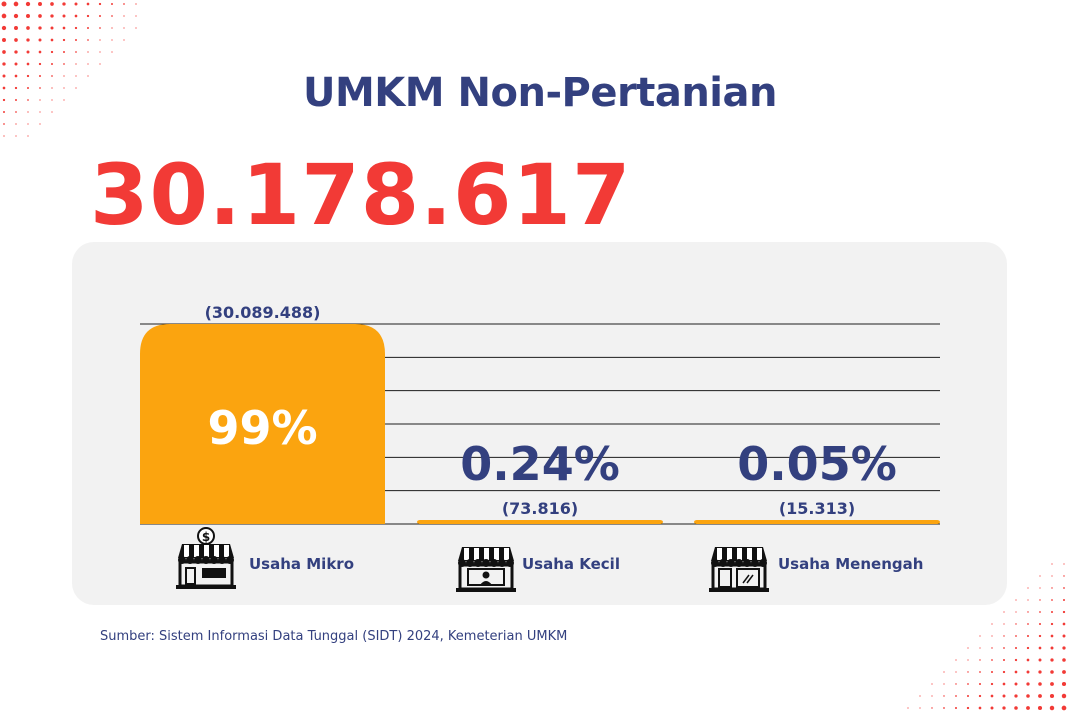 The image size is (1080, 720). Describe the element at coordinates (301, 564) in the screenshot. I see `category-label: Usaha Mikro` at that location.